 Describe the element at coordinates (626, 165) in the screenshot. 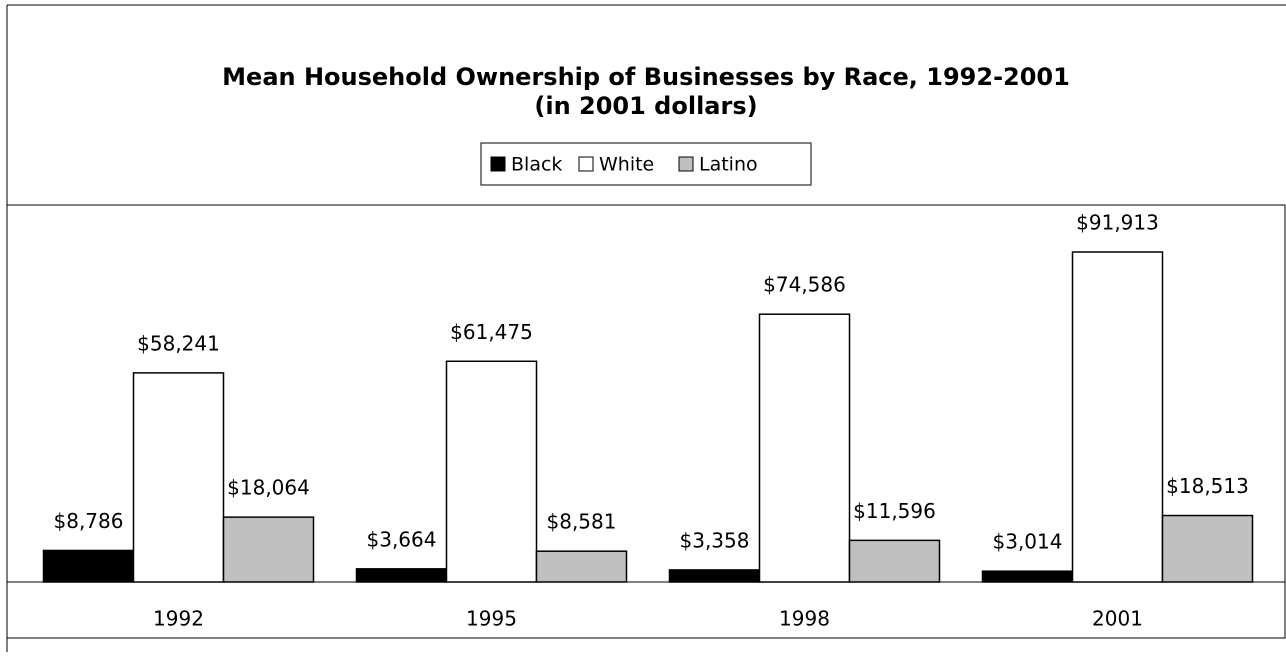

I see `legend-label: White` at that location.